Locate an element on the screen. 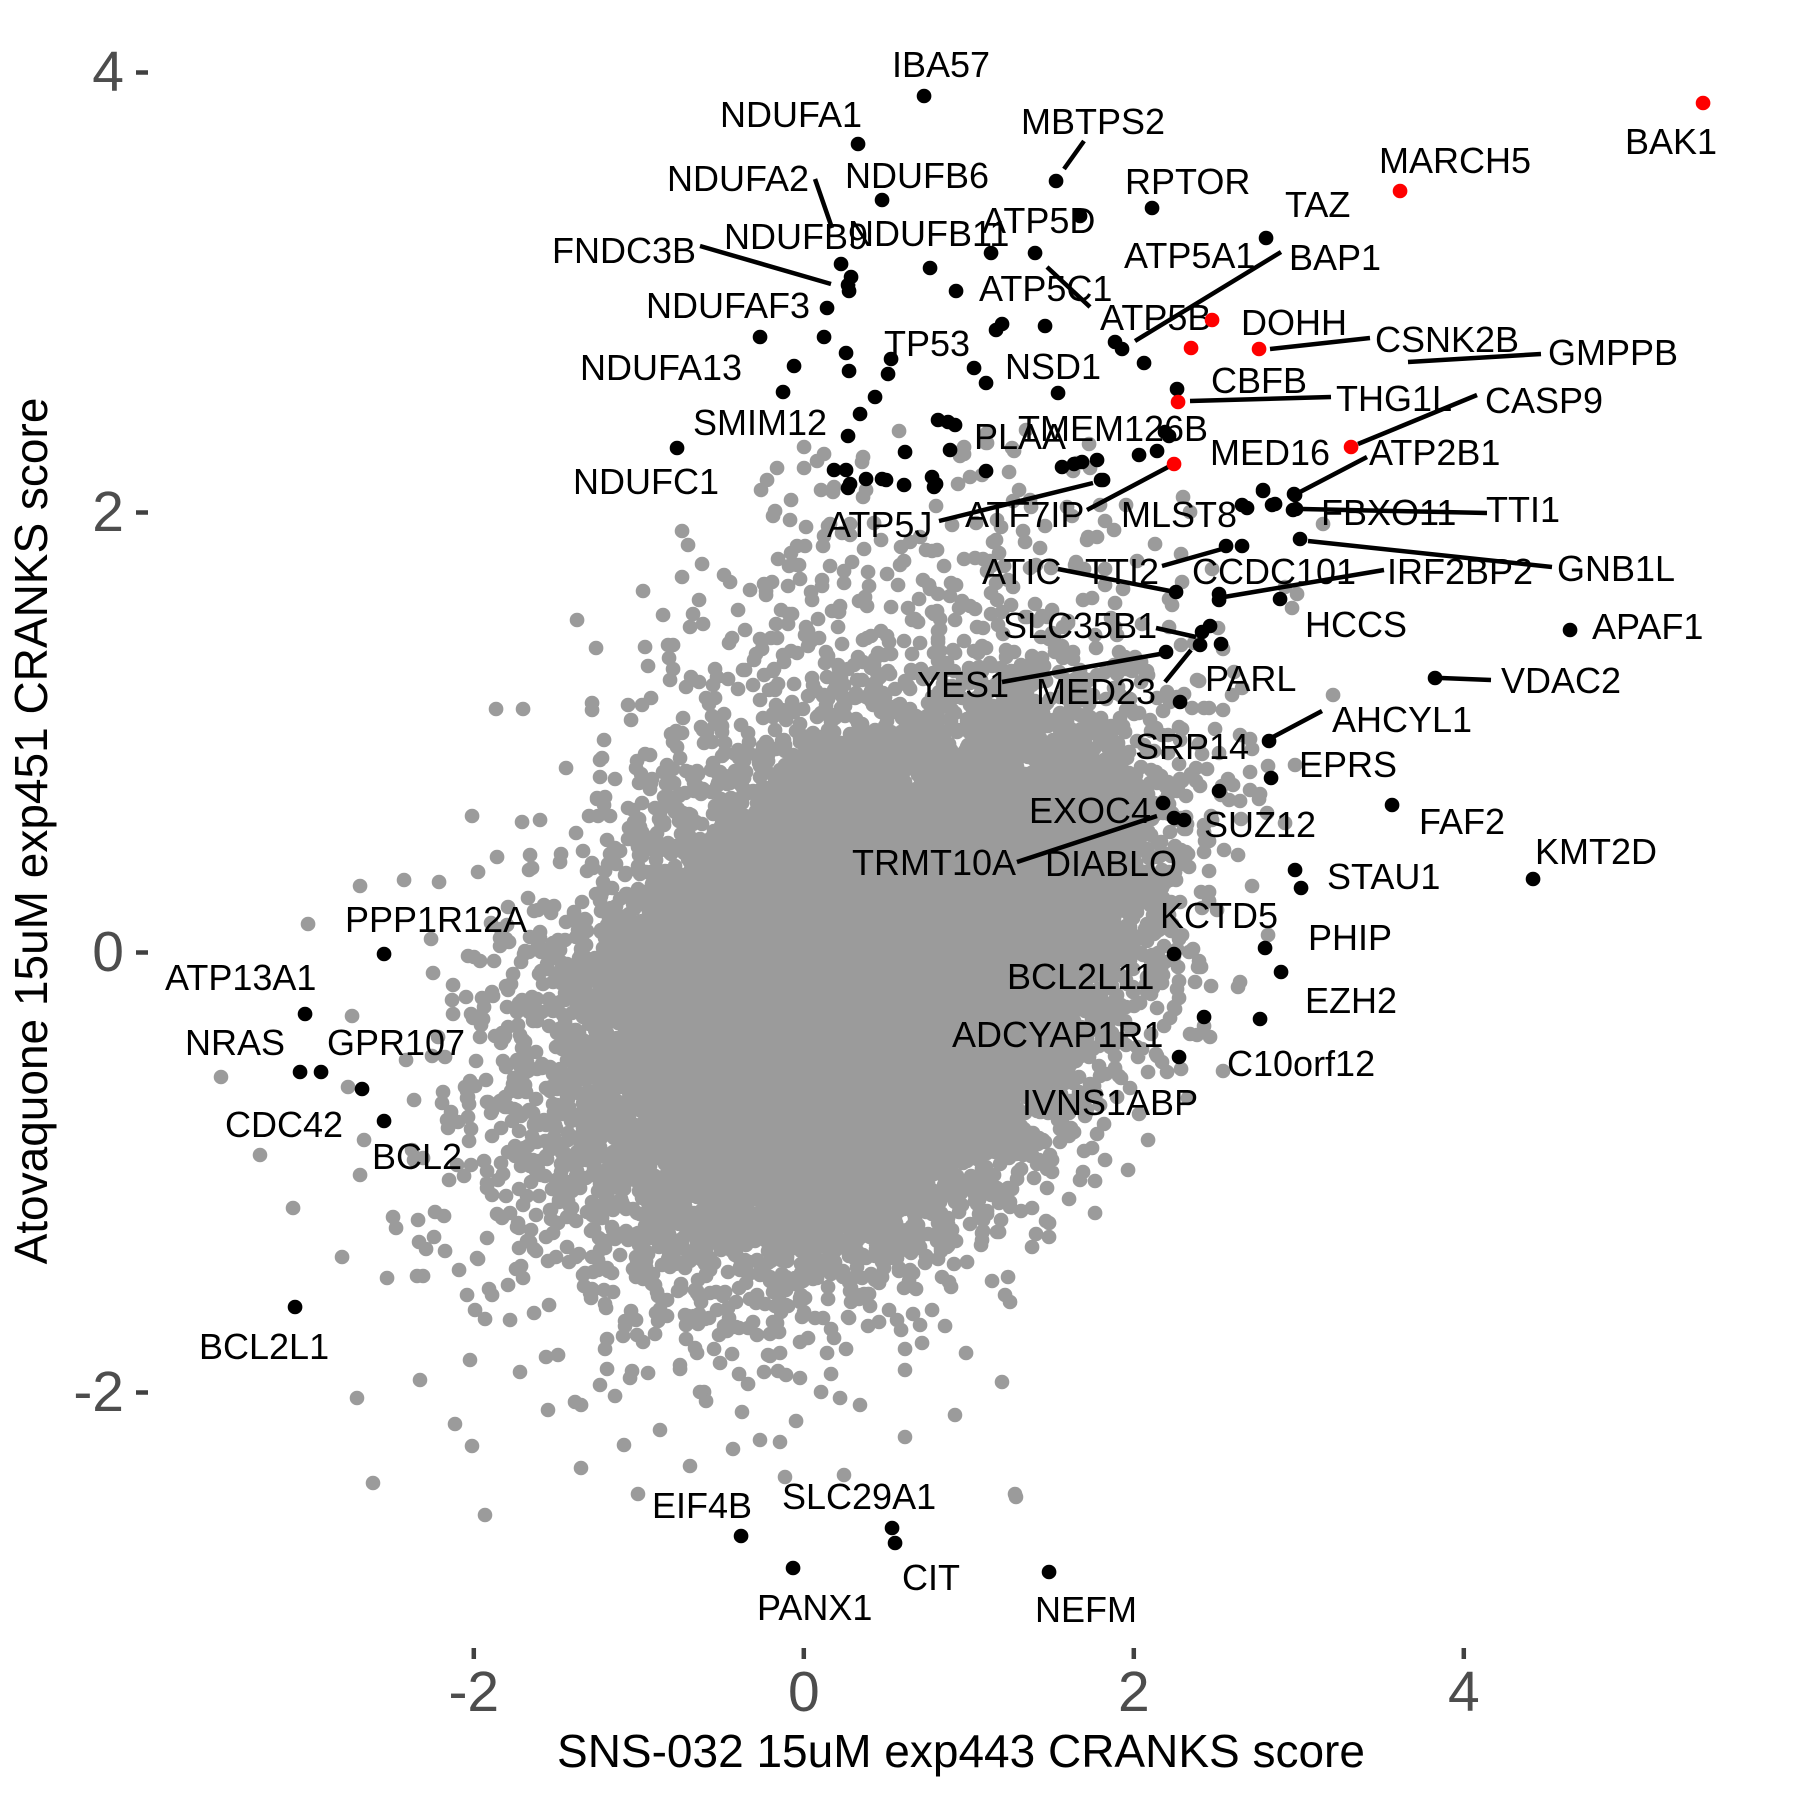 The width and height of the screenshot is (1800, 1805). svg-text: BAP1 is located at coordinates (1335, 257).